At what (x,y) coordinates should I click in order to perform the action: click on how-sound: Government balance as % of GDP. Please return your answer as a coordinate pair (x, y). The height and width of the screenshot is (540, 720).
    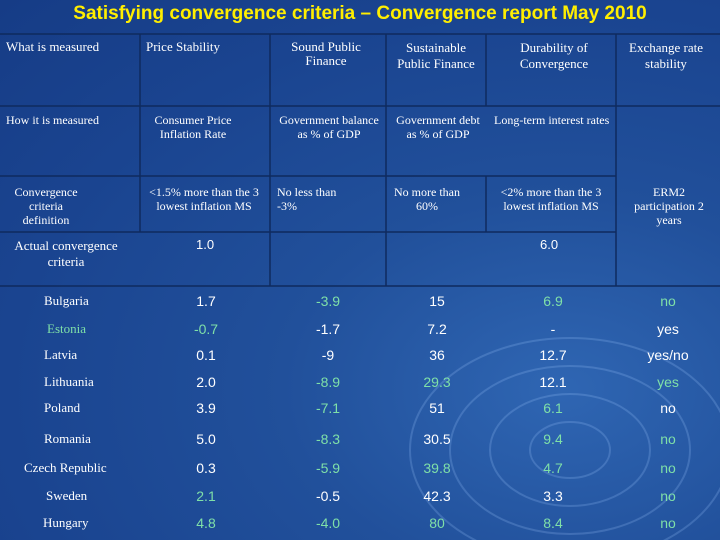
    Looking at the image, I should click on (329, 127).